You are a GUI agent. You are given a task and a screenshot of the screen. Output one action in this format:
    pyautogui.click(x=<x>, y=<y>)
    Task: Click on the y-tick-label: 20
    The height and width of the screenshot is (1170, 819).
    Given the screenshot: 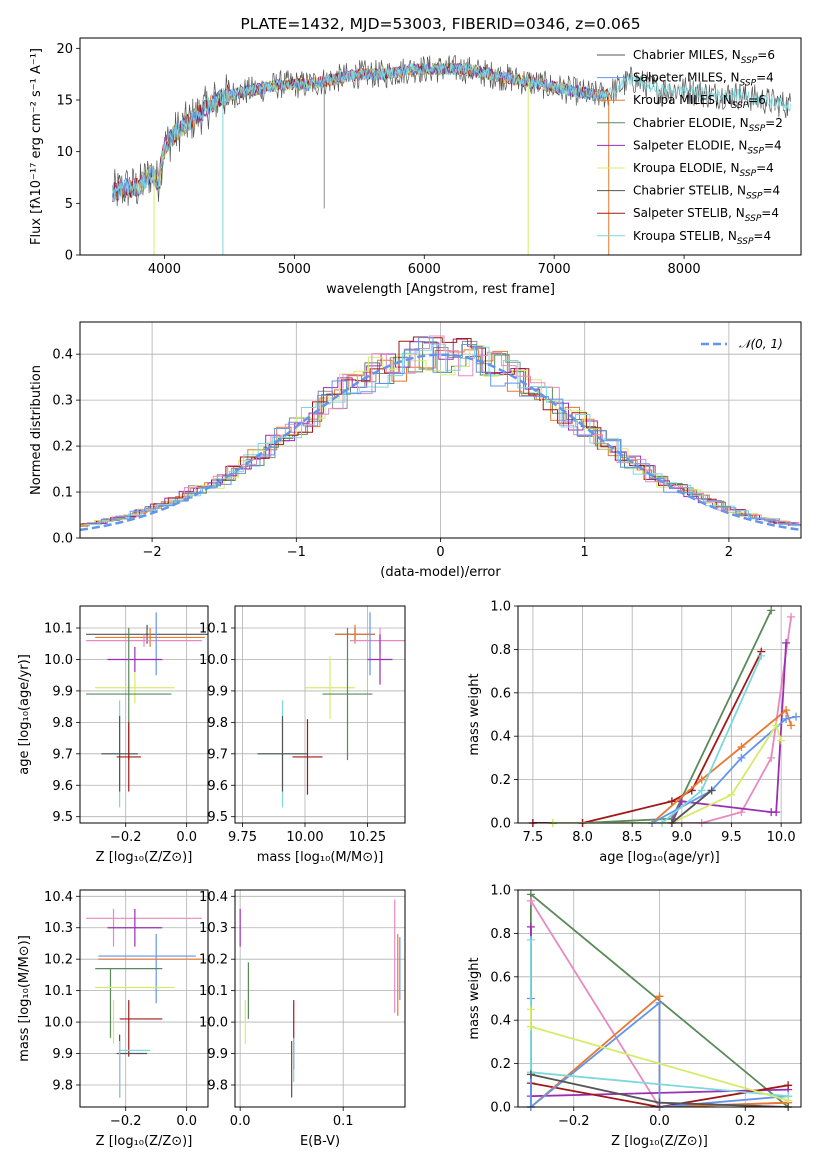 What is the action you would take?
    pyautogui.click(x=64, y=49)
    